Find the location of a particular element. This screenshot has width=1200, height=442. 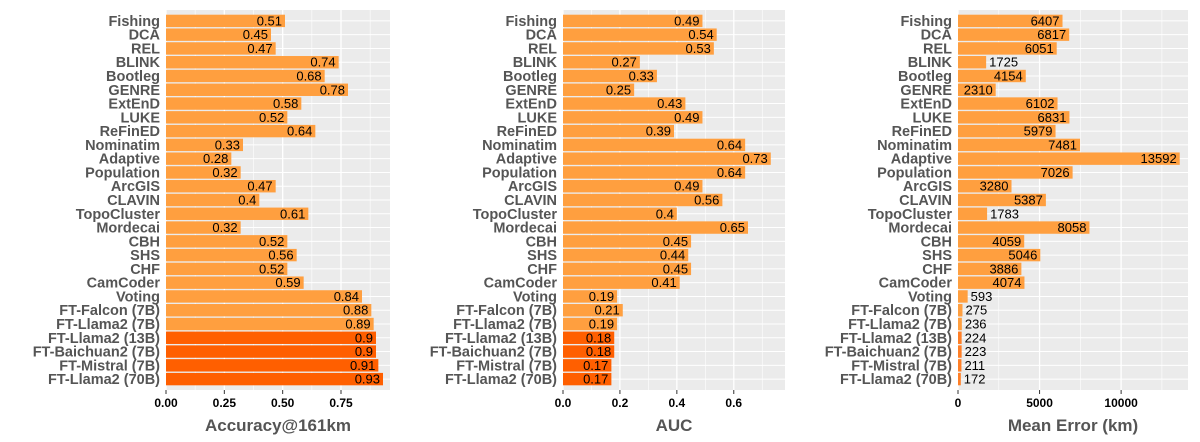

value-label: 0.39 is located at coordinates (658, 131).